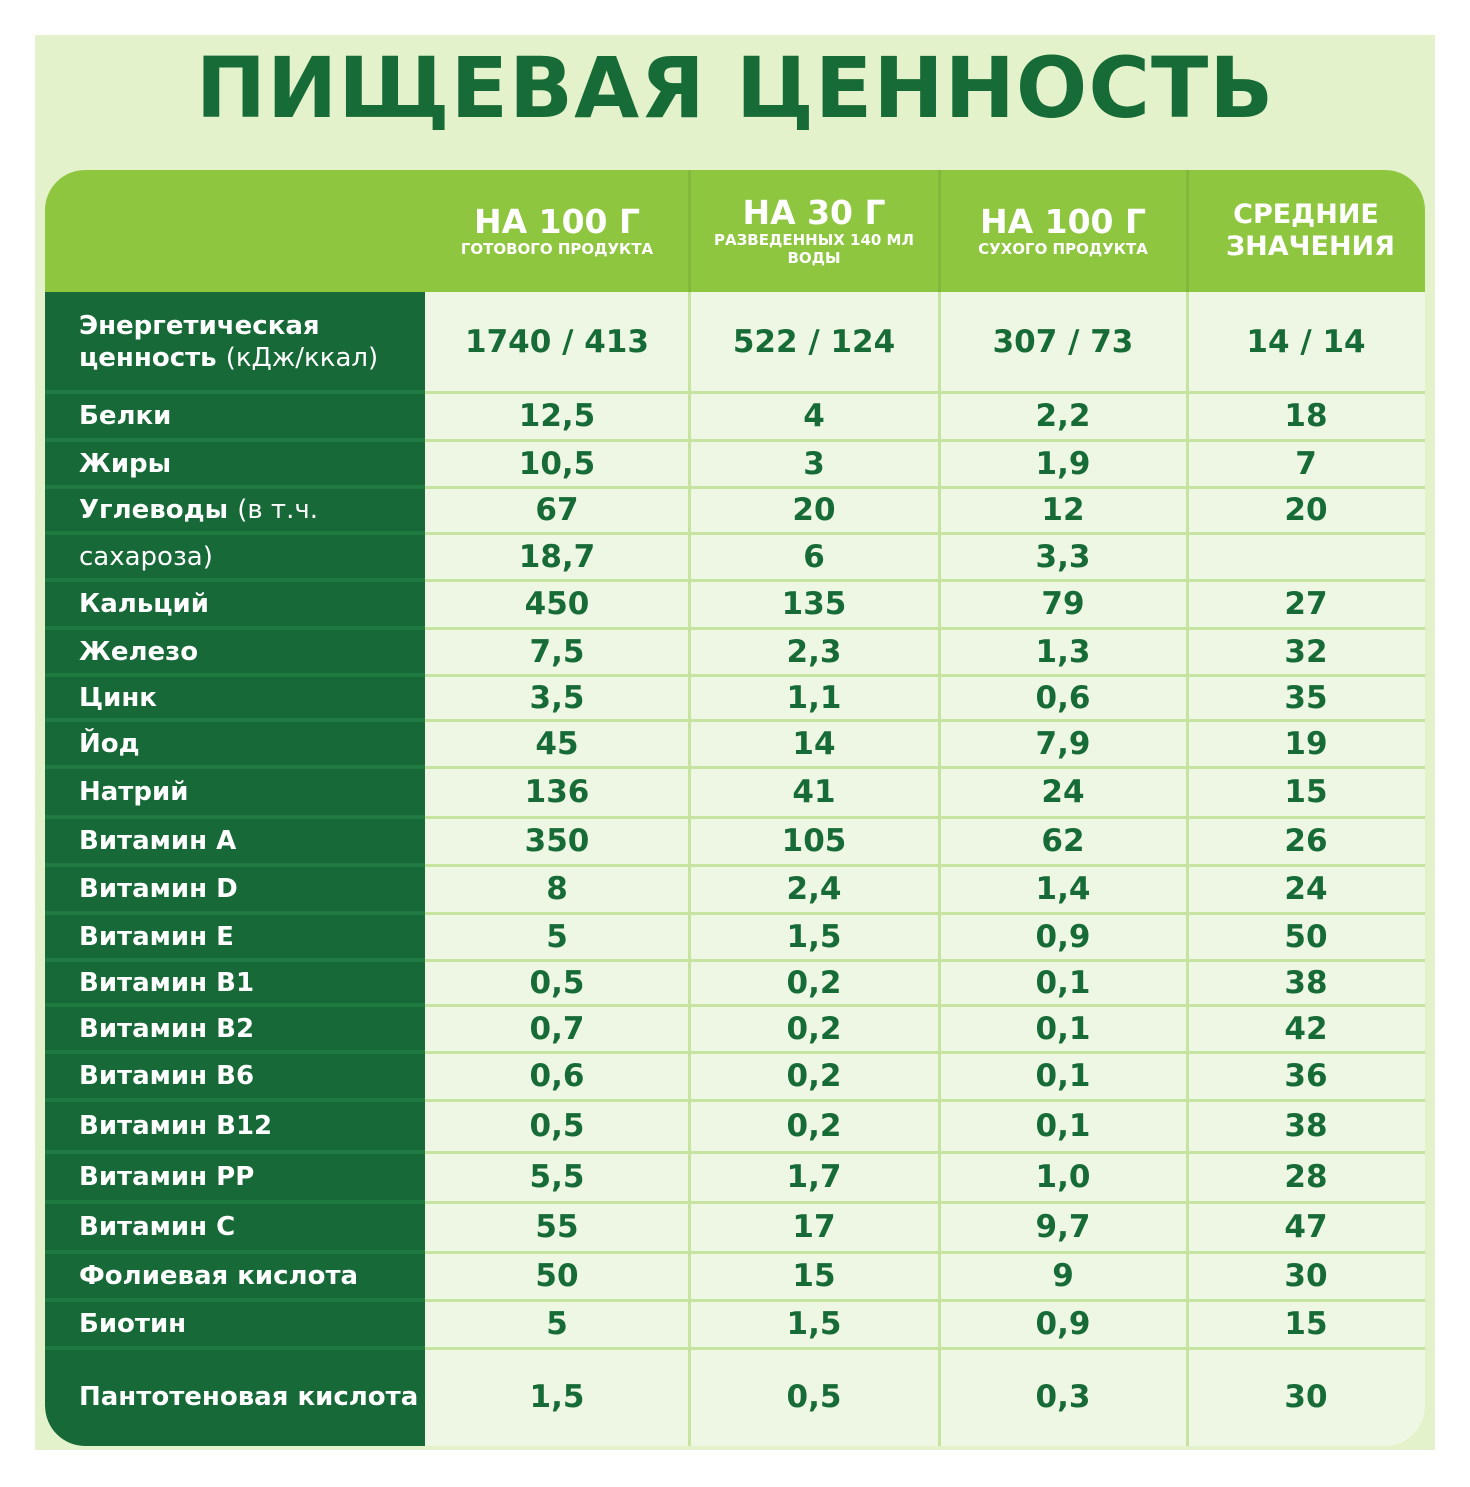 Image resolution: width=1470 pixels, height=1487 pixels. I want to click on table-cell: 2,2, so click(1063, 416).